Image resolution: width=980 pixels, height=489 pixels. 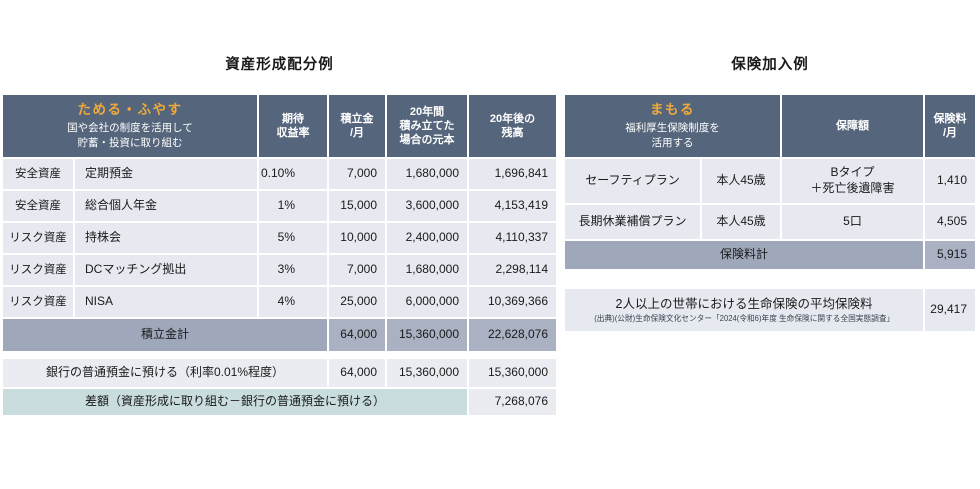 I want to click on asset-total-label: 積立金計, so click(x=165, y=335).